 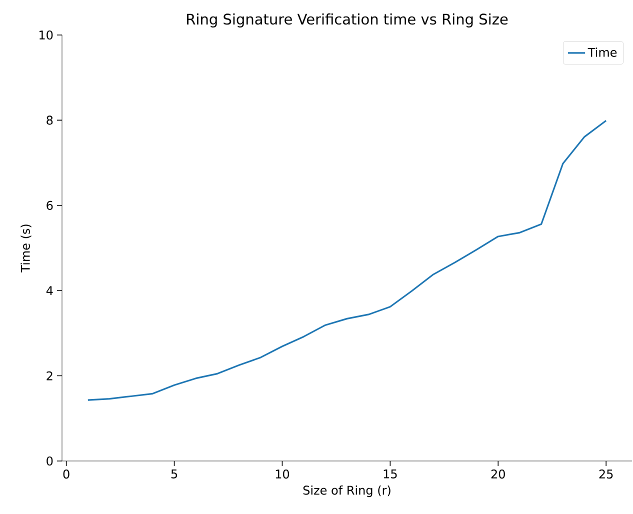 I want to click on y-tick-label: 4, so click(x=49, y=290).